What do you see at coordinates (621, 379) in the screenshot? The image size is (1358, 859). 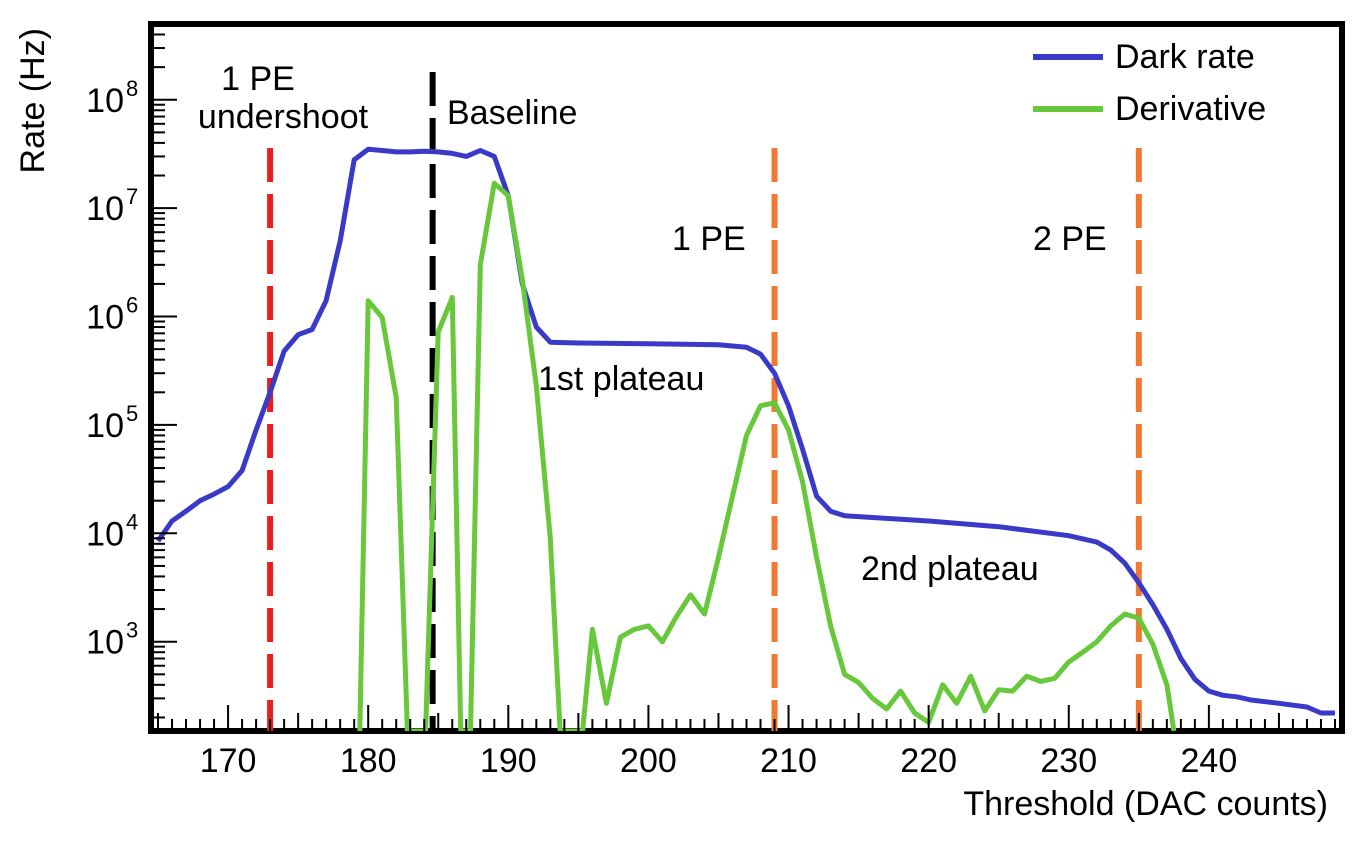 I see `annotation-1st-plateau: 1st plateau` at bounding box center [621, 379].